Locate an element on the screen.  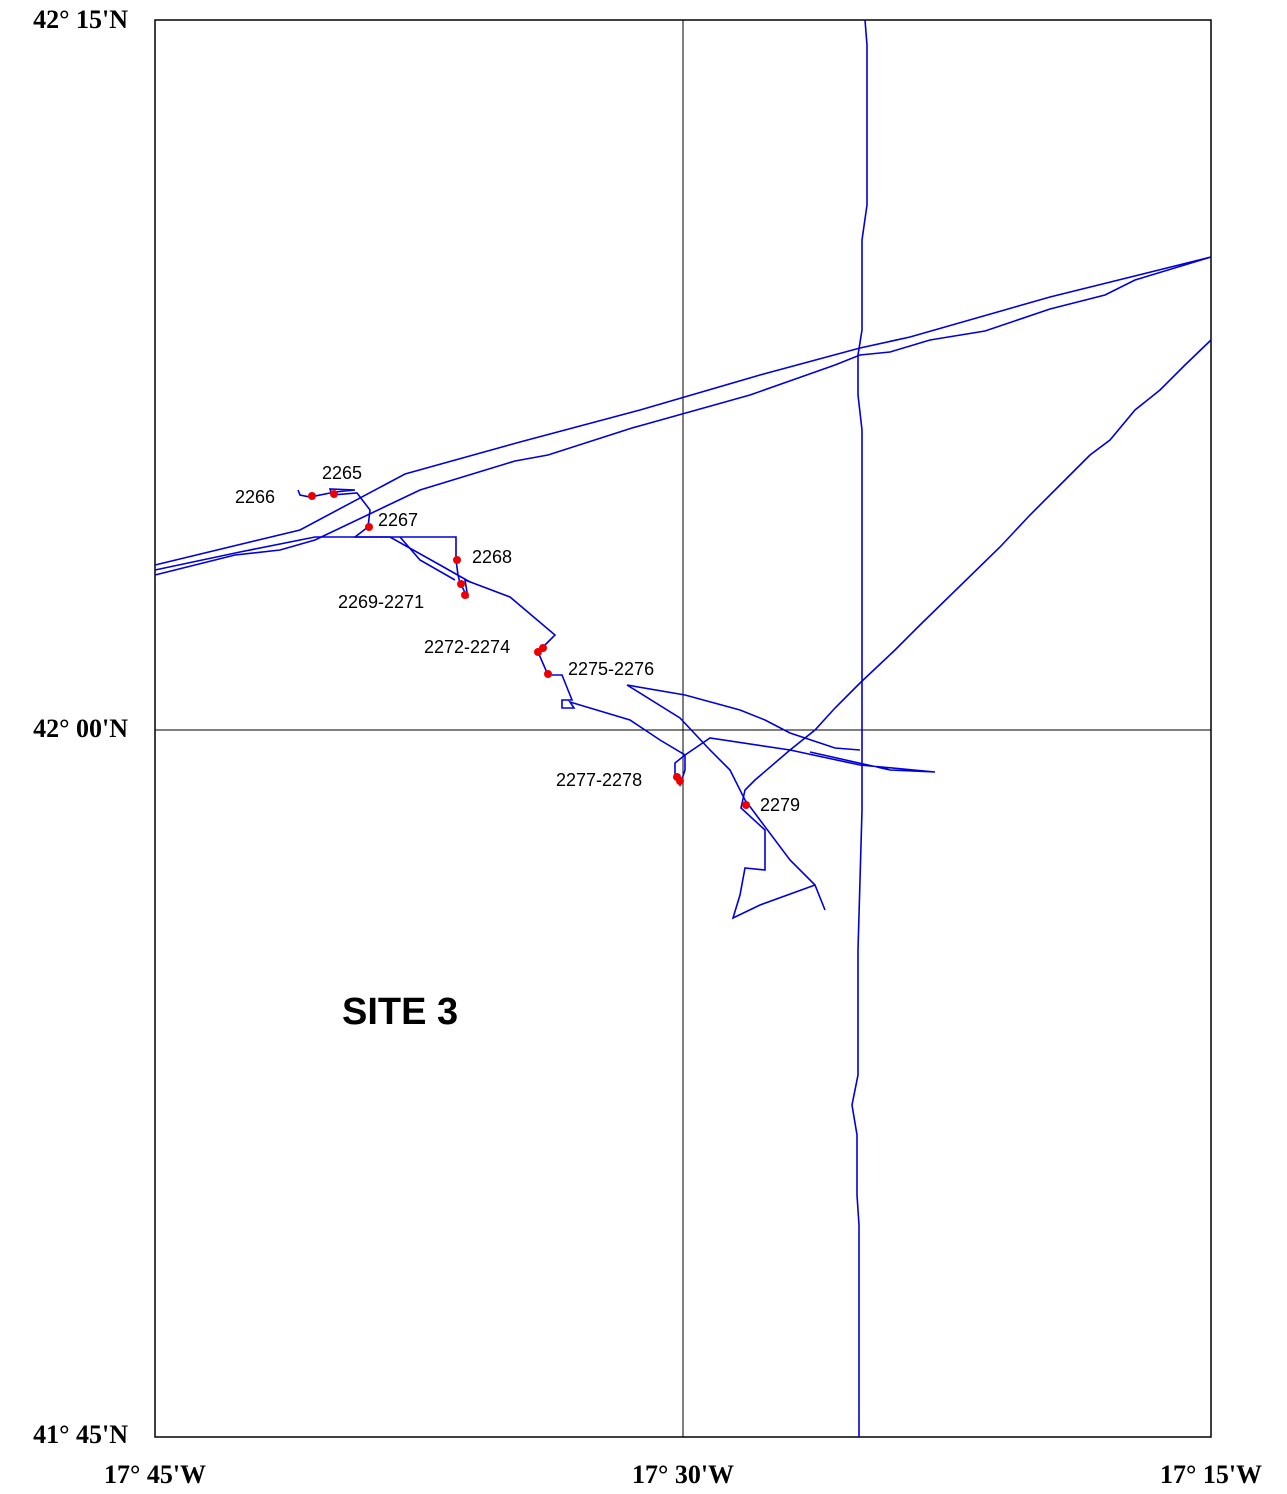
station-label: 2279 is located at coordinates (780, 805).